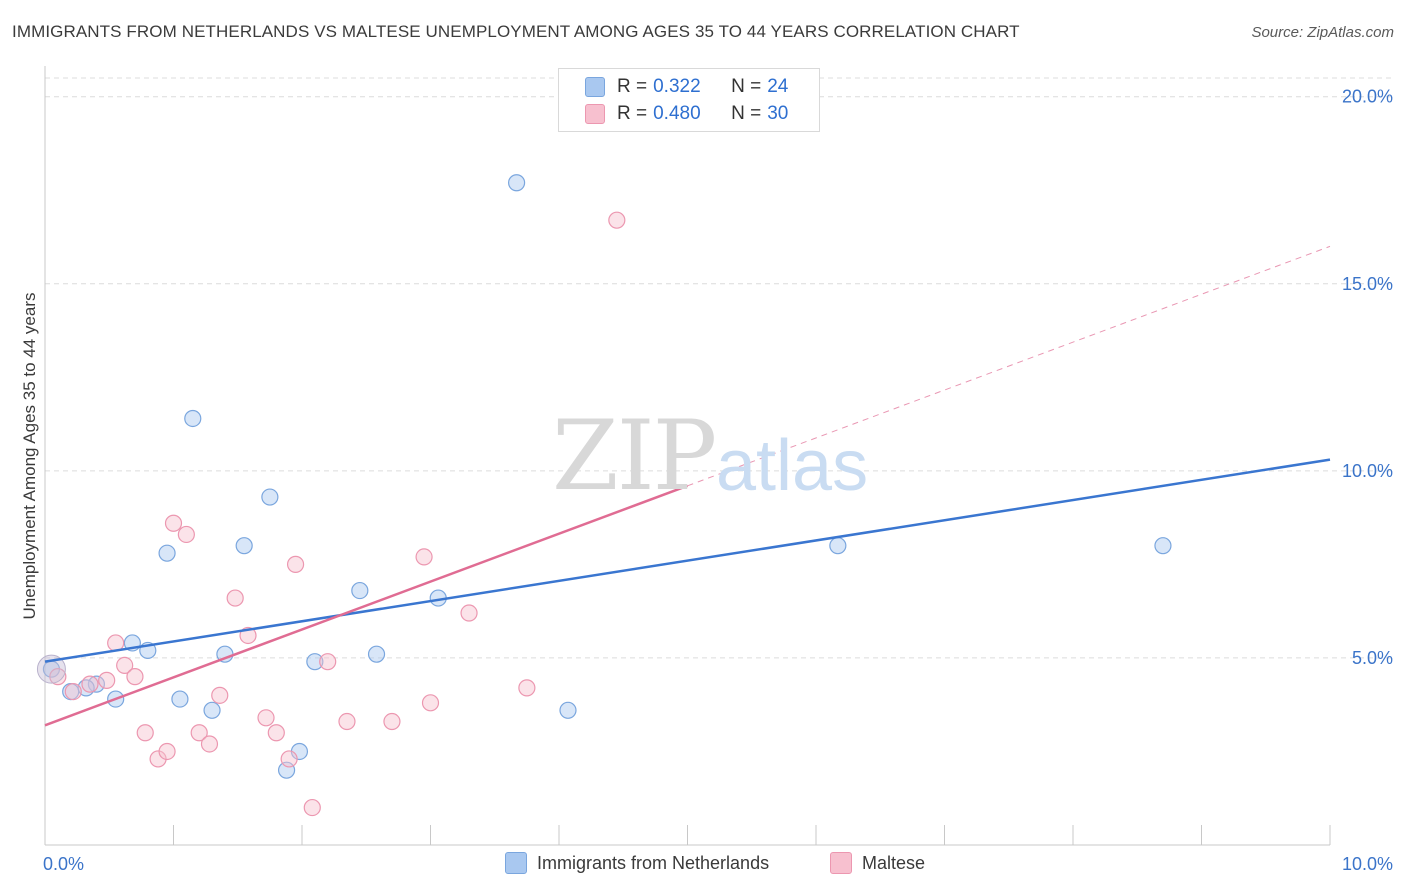 The width and height of the screenshot is (1406, 892). I want to click on netherlands-legend-swatch, so click(516, 863).